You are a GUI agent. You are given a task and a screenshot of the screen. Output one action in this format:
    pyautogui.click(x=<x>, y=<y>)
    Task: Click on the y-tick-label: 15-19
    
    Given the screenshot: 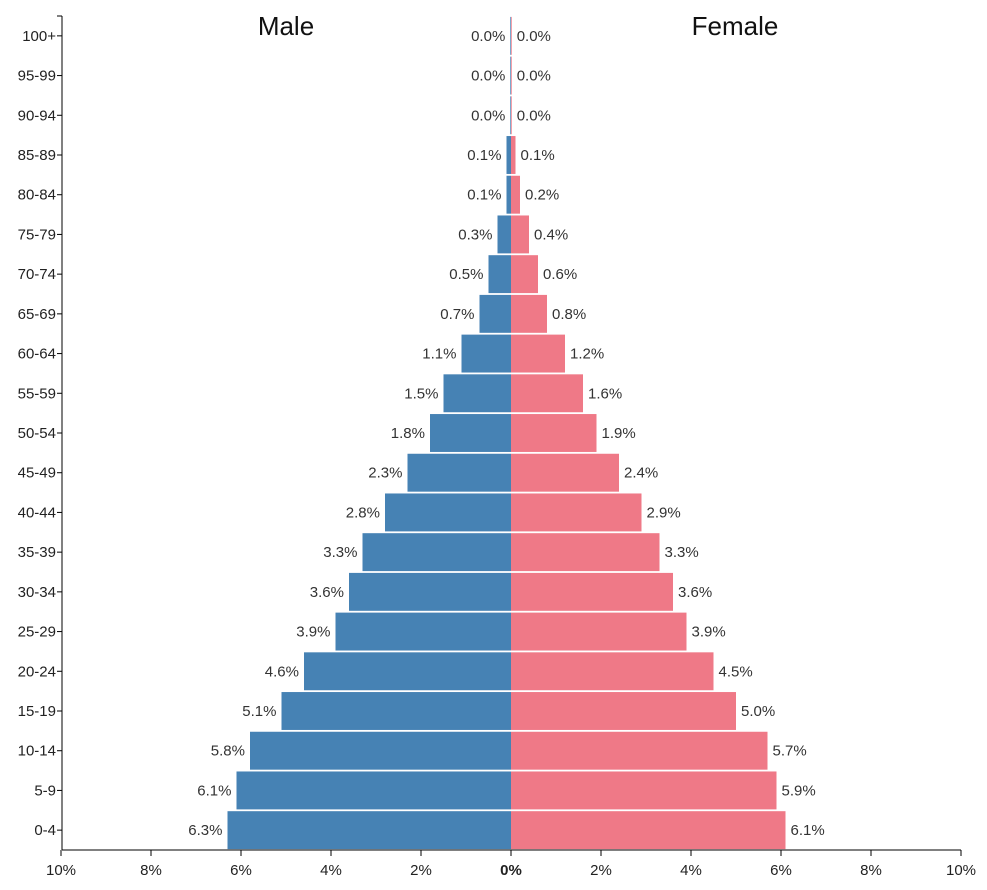 What is the action you would take?
    pyautogui.click(x=37, y=711)
    